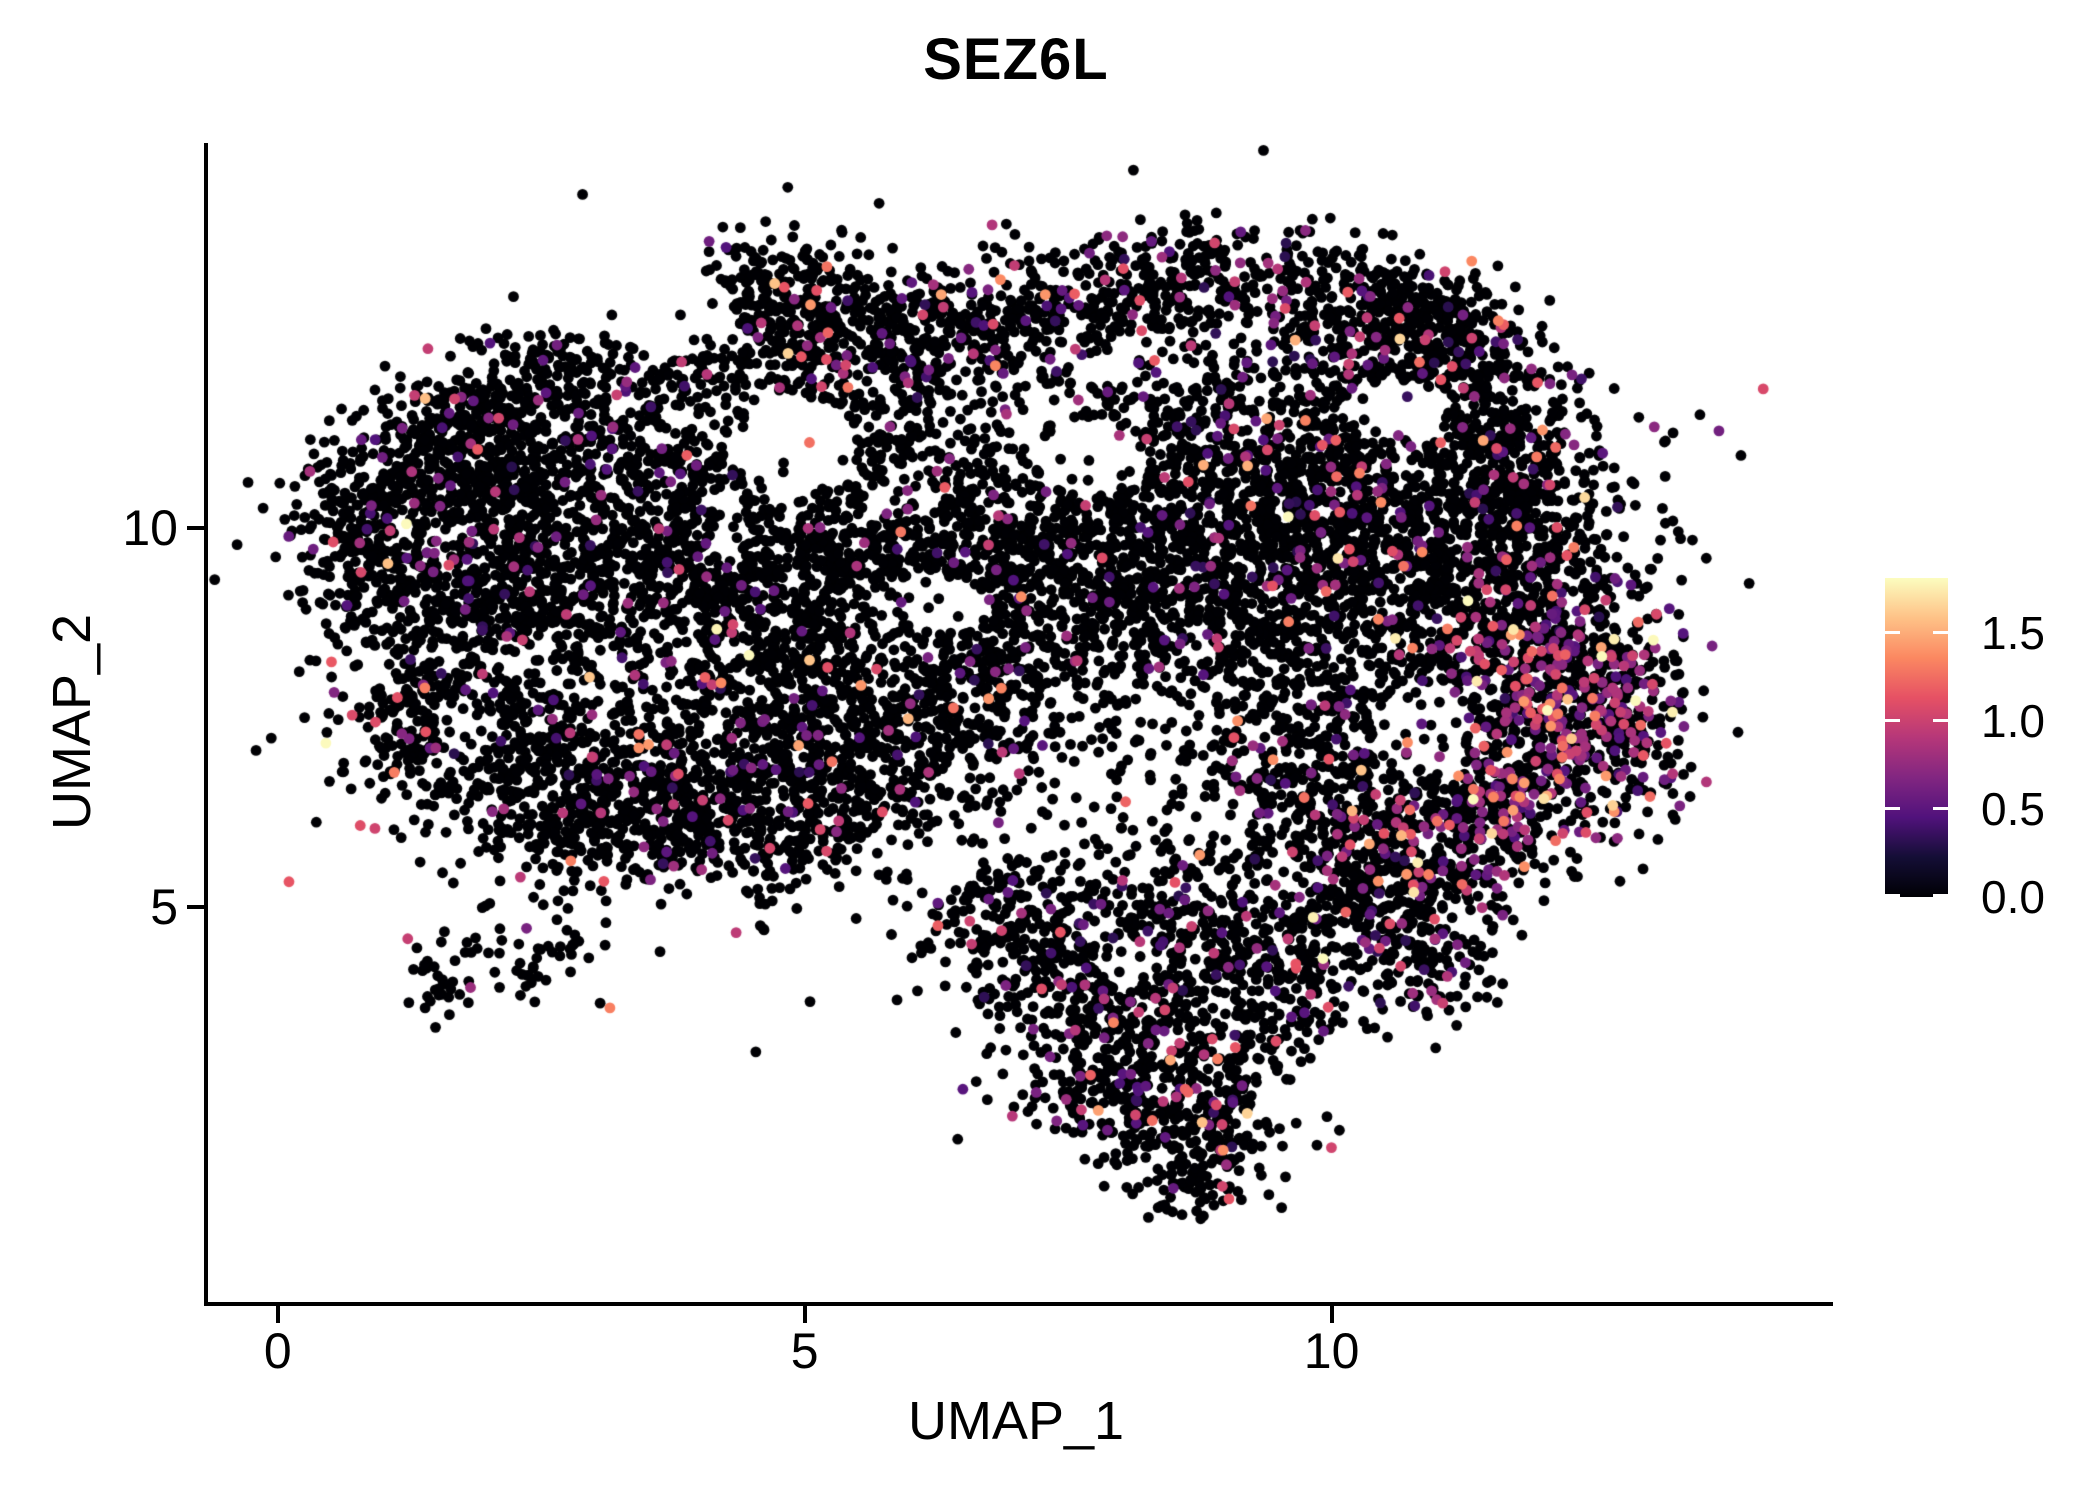 This screenshot has width=2100, height=1500. Describe the element at coordinates (1331, 1351) in the screenshot. I see `x-axis-tick-label: 10` at that location.